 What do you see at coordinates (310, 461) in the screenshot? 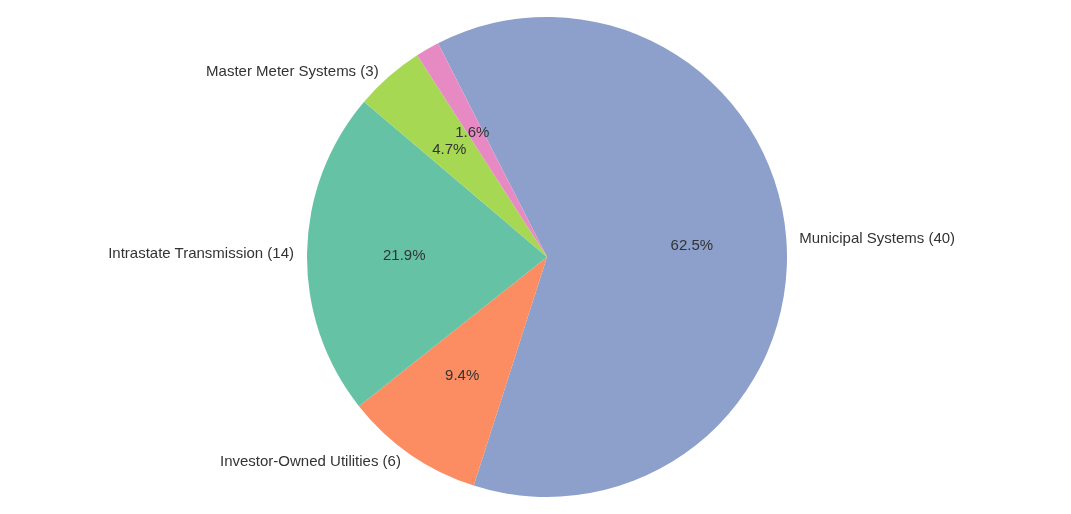
I see `slice-label: Investor-Owned Utilities (6)` at bounding box center [310, 461].